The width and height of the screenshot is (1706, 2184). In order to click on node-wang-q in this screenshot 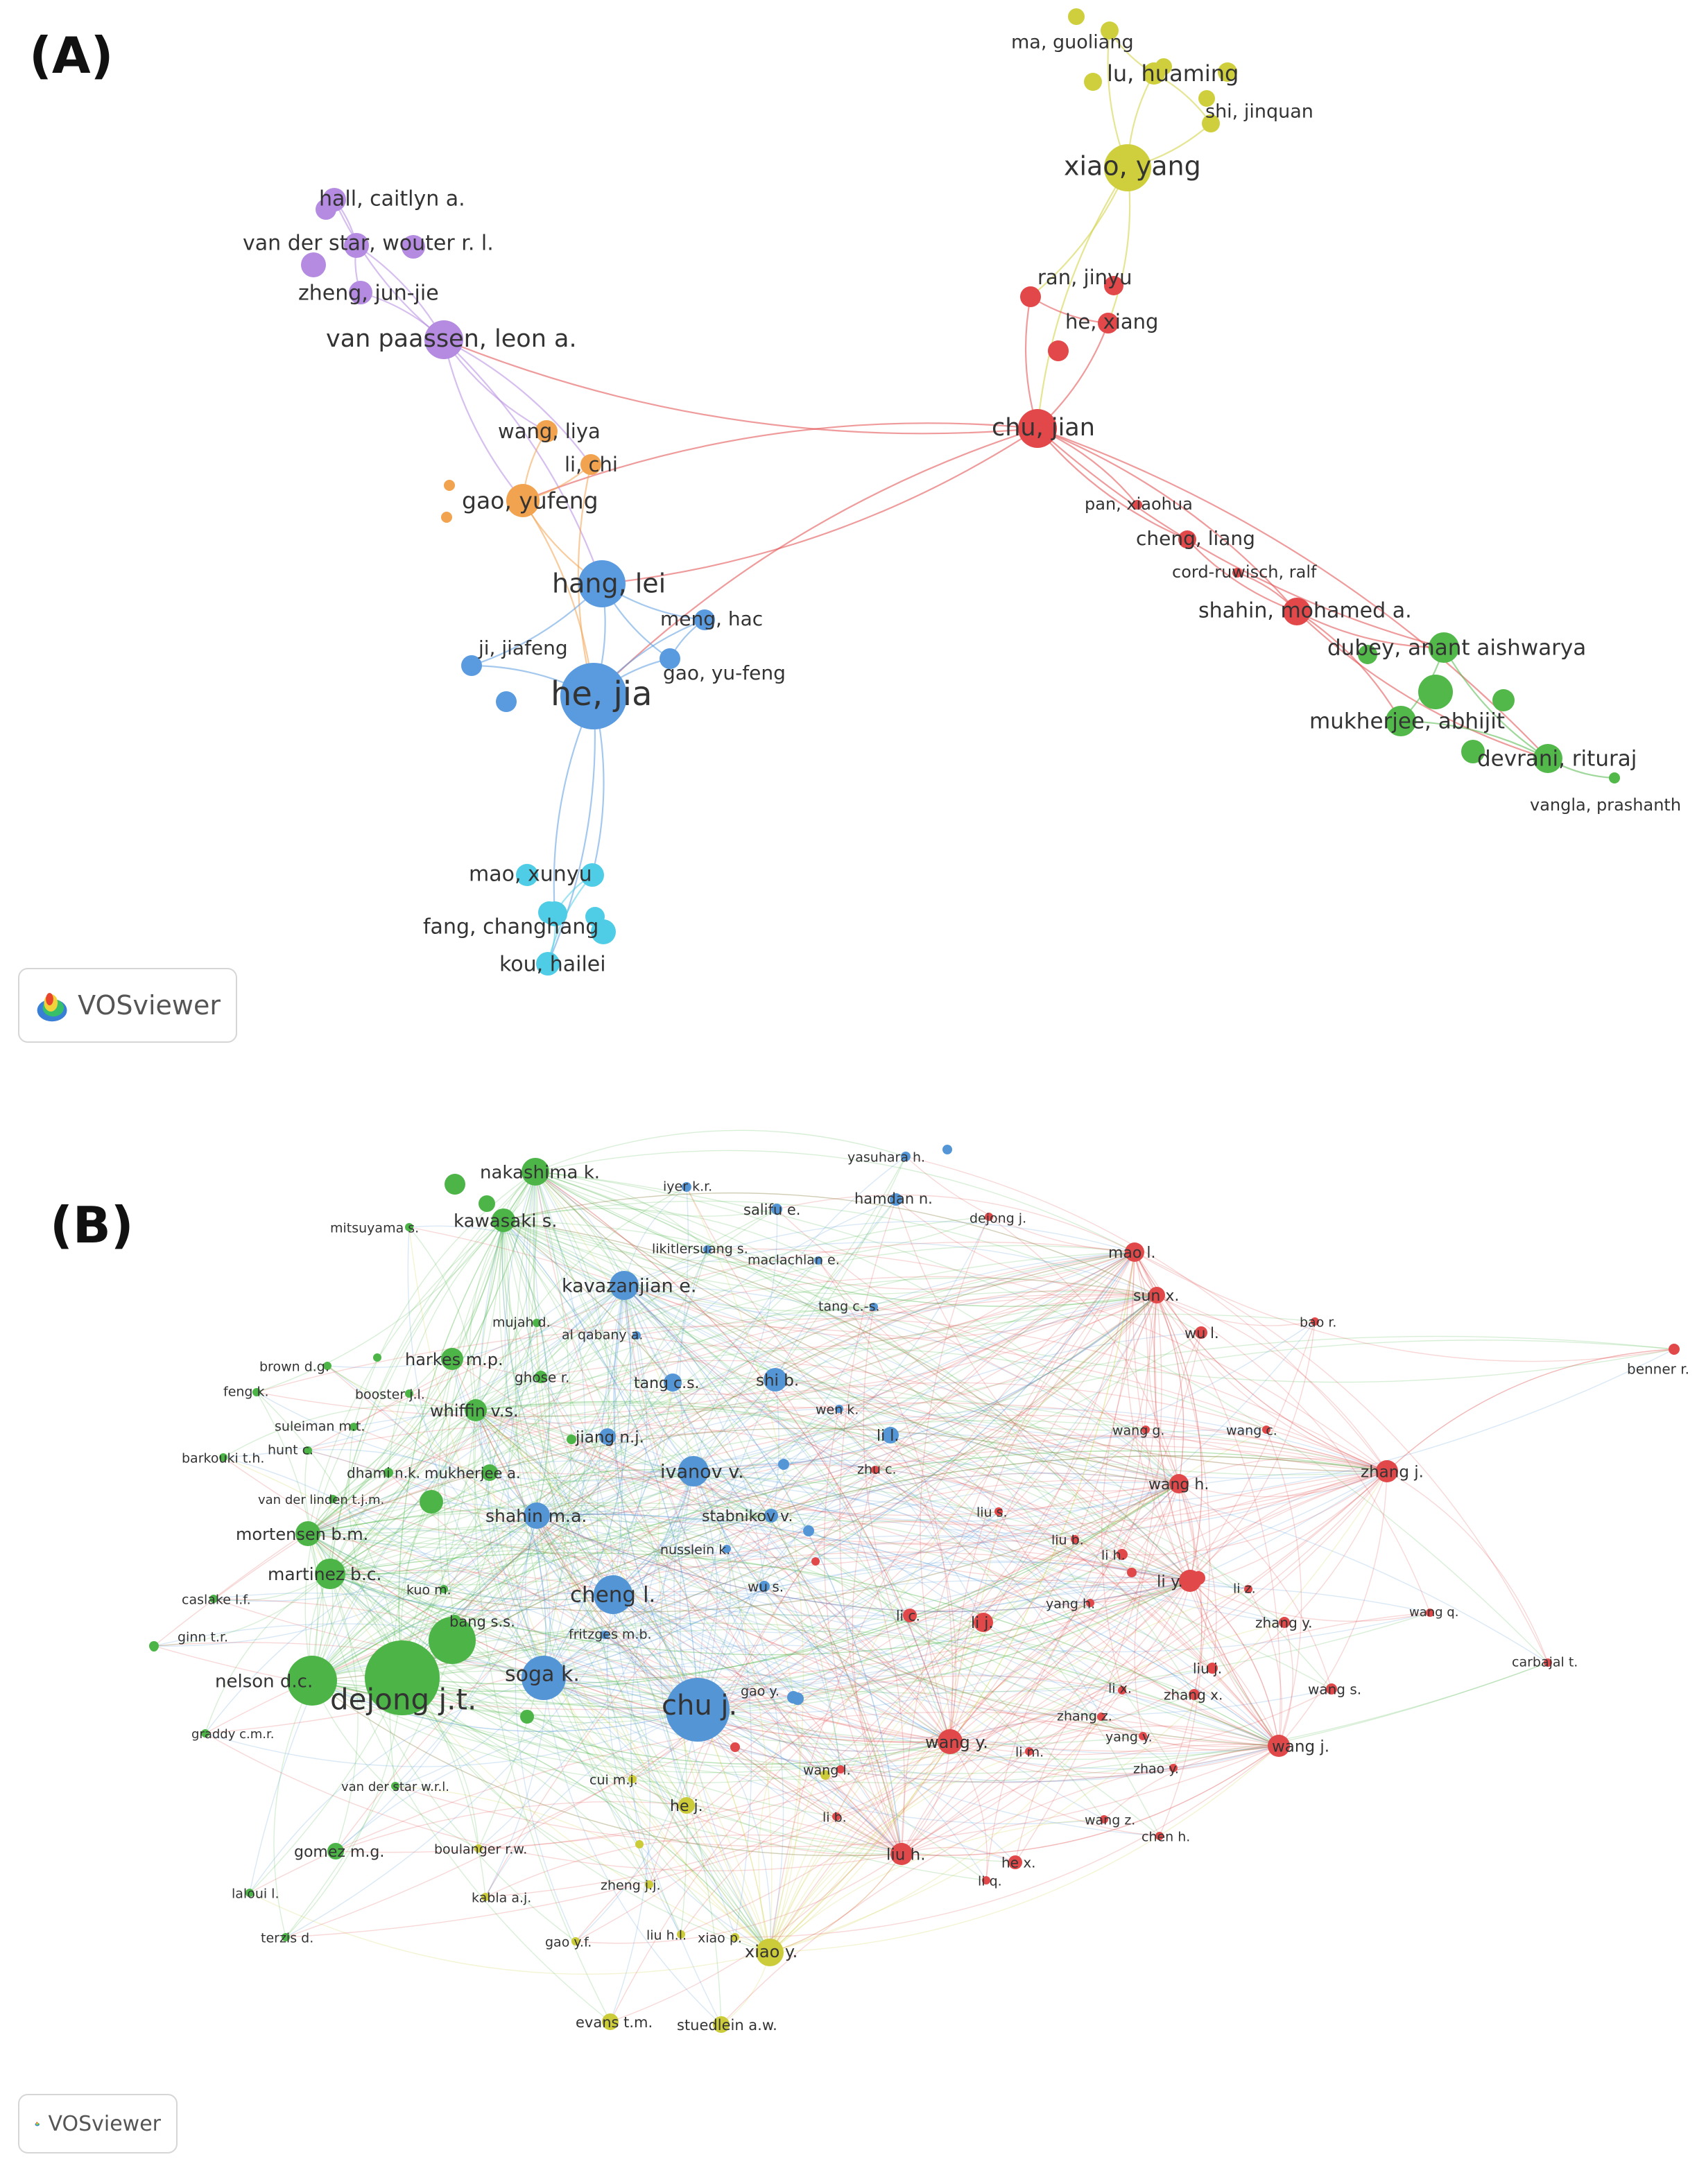, I will do `click(1430, 1613)`.